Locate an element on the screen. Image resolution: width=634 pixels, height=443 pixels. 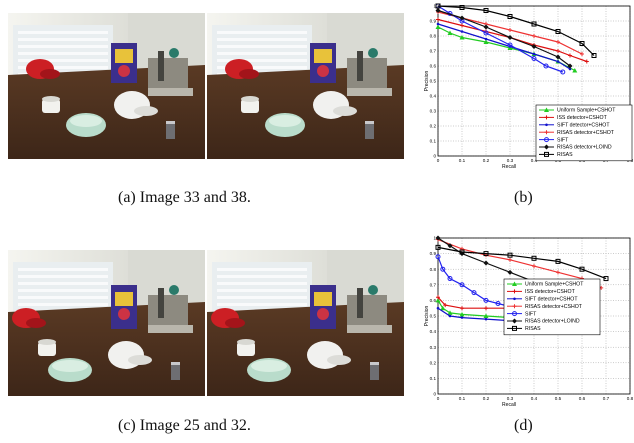
caption-c: (c) Image 25 and 32. is located at coordinates (184, 425).